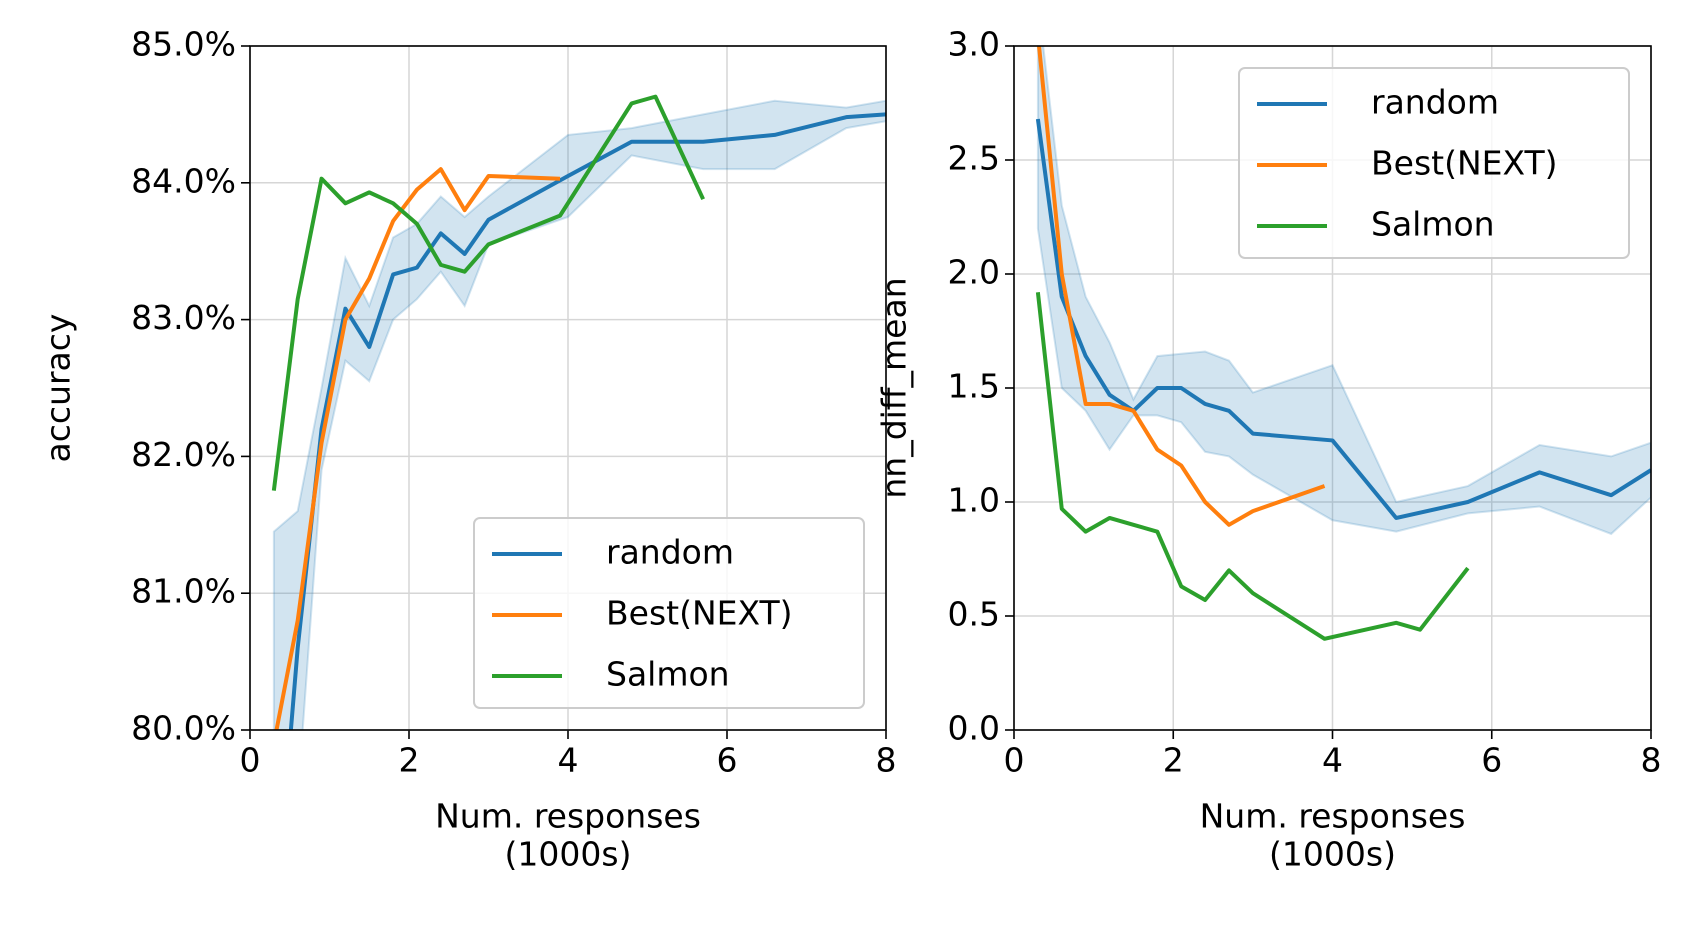  What do you see at coordinates (183, 728) in the screenshot?
I see `y-tick-label: 80.0%` at bounding box center [183, 728].